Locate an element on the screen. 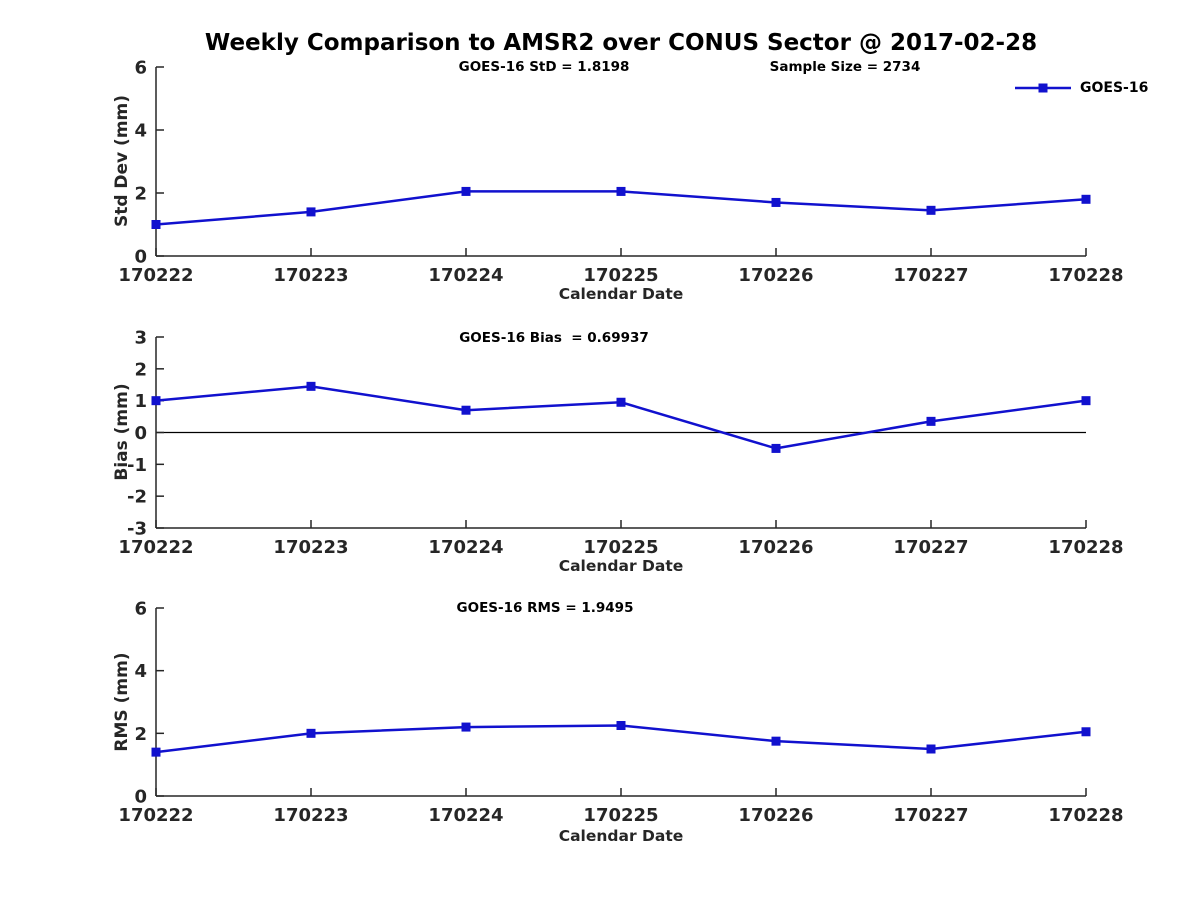 The image size is (1200, 900). x-axis-label-bottom: Calendar Date is located at coordinates (621, 836).